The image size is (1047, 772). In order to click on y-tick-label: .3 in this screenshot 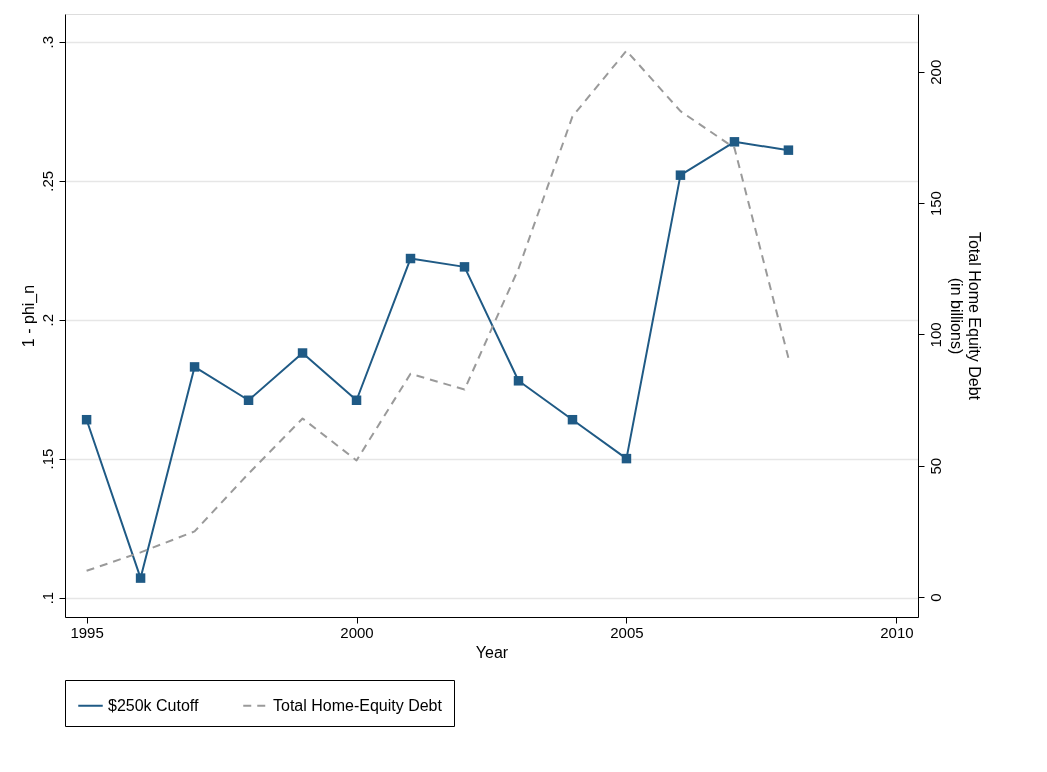, I will do `click(47, 42)`.